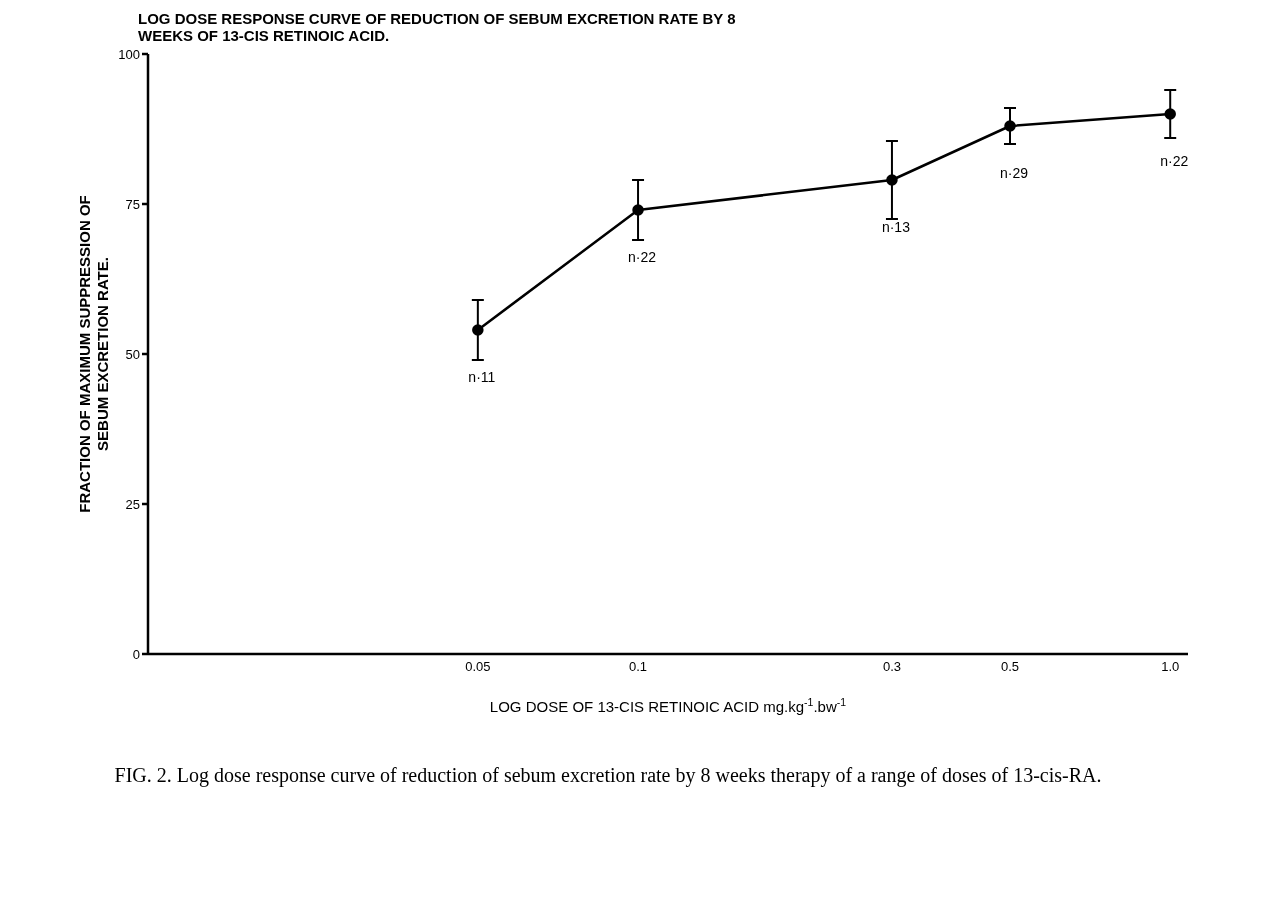 This screenshot has width=1285, height=923. What do you see at coordinates (608, 775) in the screenshot?
I see `caption: FIG. 2. Log dose response curve of reduction of sebum excretion rate by 8 weeks therapy of a range of doses of 13-cis-RA.` at bounding box center [608, 775].